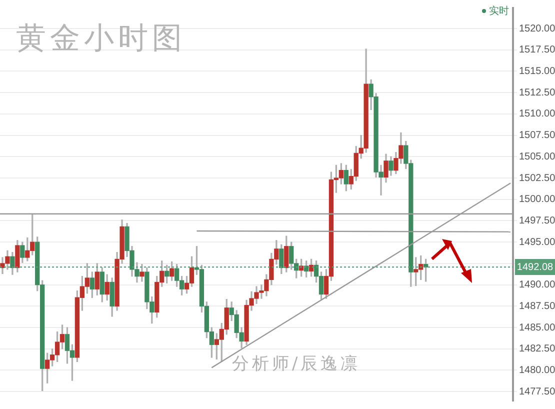 This screenshot has height=409, width=555. I want to click on y-tick-label: 1505.00, so click(537, 156).